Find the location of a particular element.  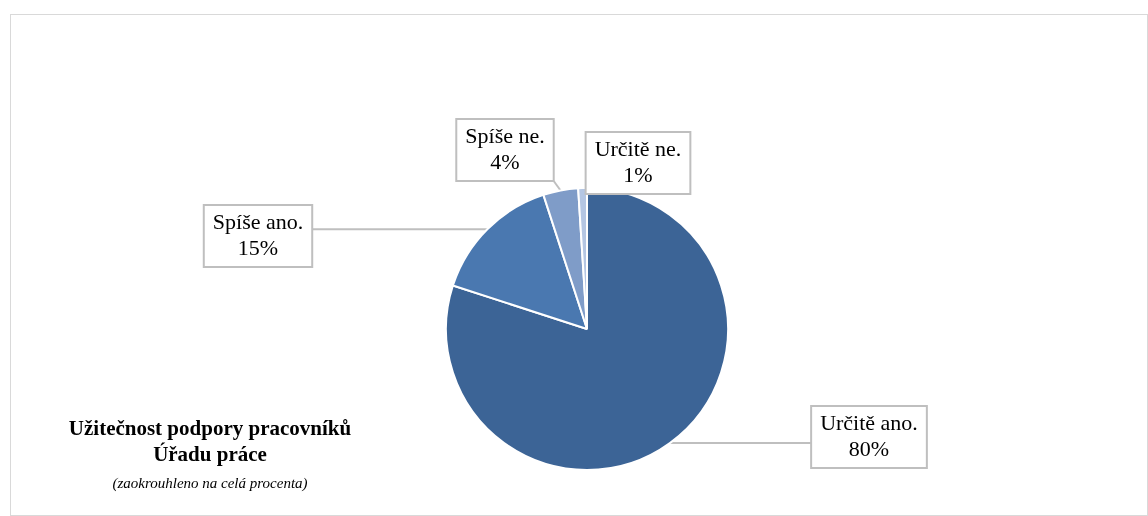

slice-label: Určitě ne. is located at coordinates (638, 148).